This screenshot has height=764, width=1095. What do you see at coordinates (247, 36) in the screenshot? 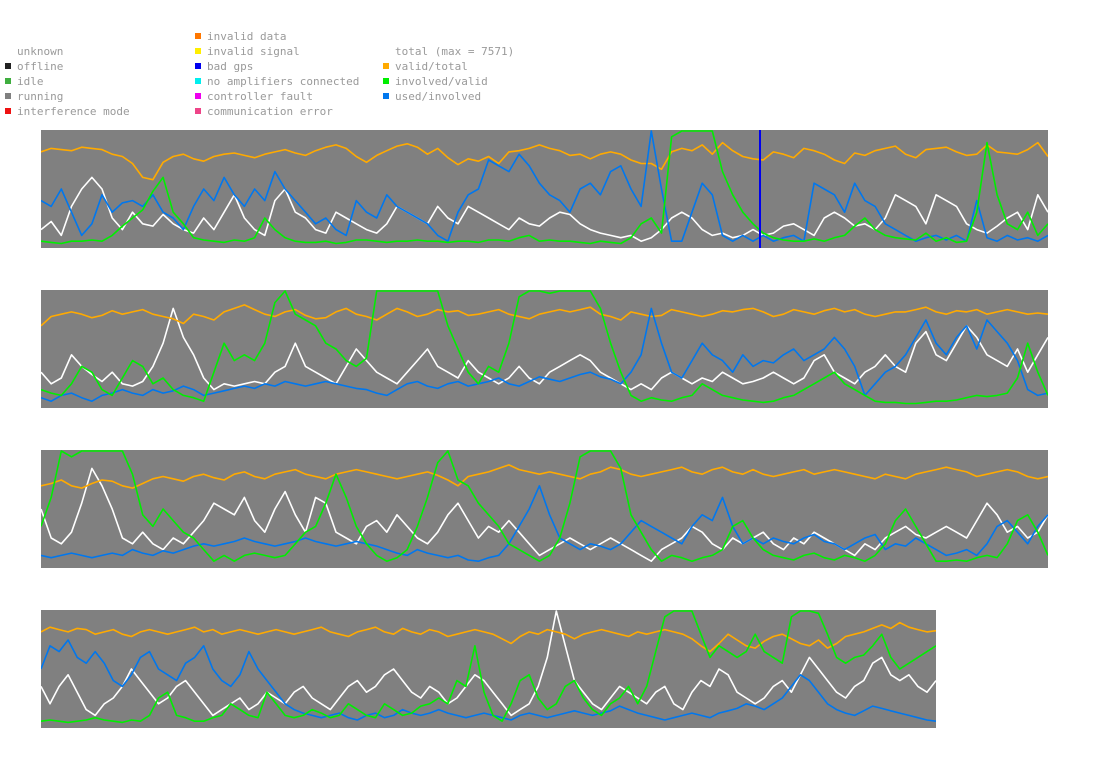
I see `legend-label: invalid data` at bounding box center [247, 36].